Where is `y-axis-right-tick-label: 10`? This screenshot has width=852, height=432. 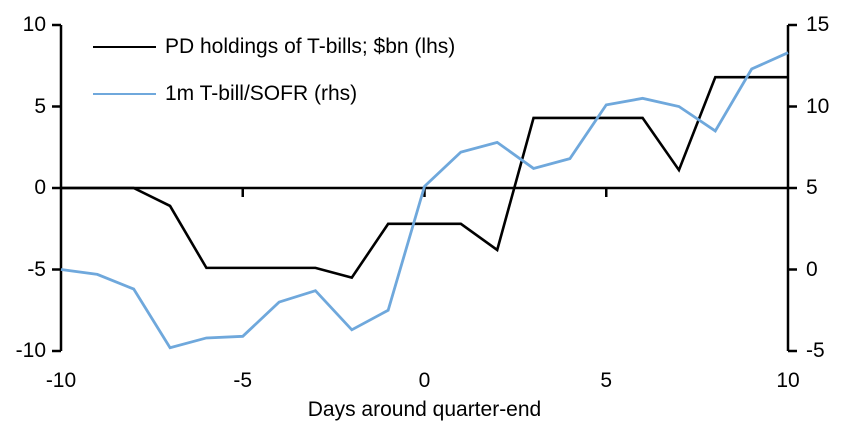
y-axis-right-tick-label: 10 is located at coordinates (818, 106).